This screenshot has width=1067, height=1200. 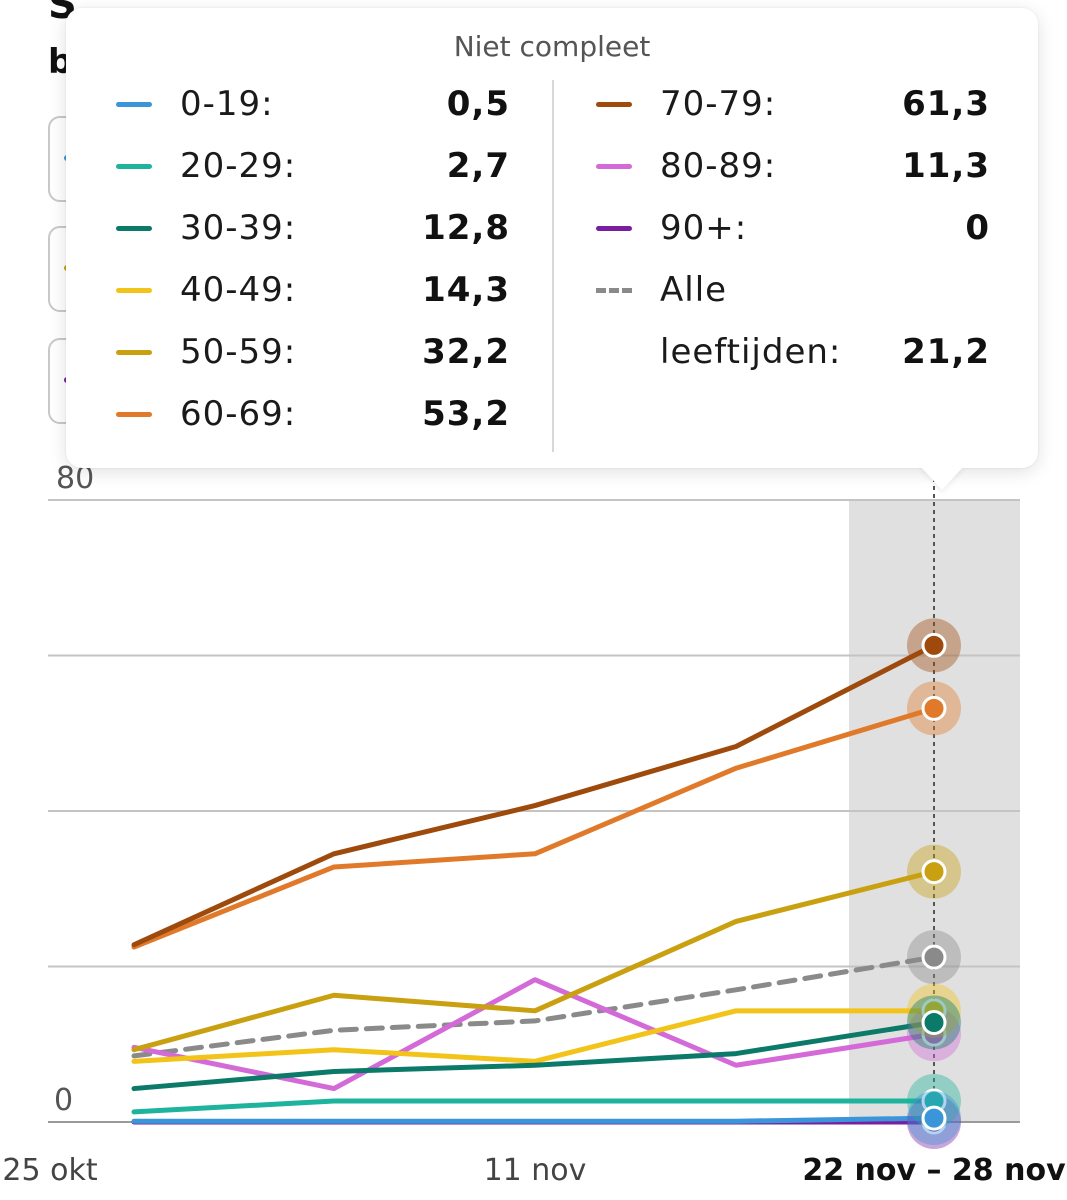 What do you see at coordinates (553, 266) in the screenshot?
I see `tooltip-column-divider` at bounding box center [553, 266].